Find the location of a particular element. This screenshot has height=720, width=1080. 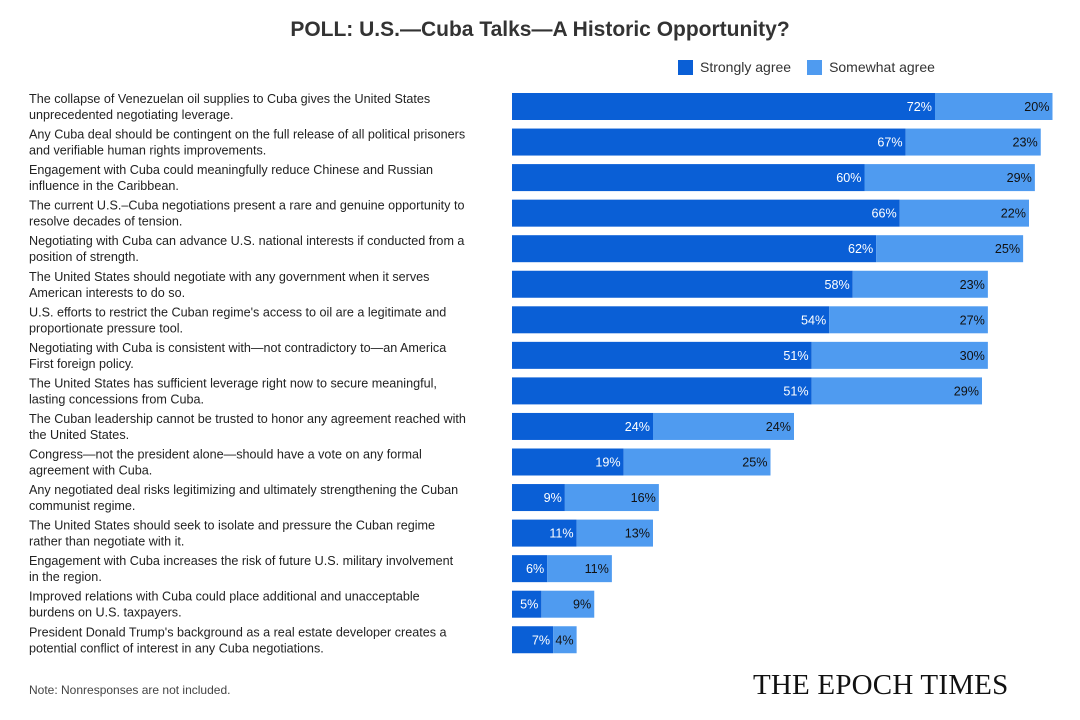

data-label: 7% is located at coordinates (541, 640).